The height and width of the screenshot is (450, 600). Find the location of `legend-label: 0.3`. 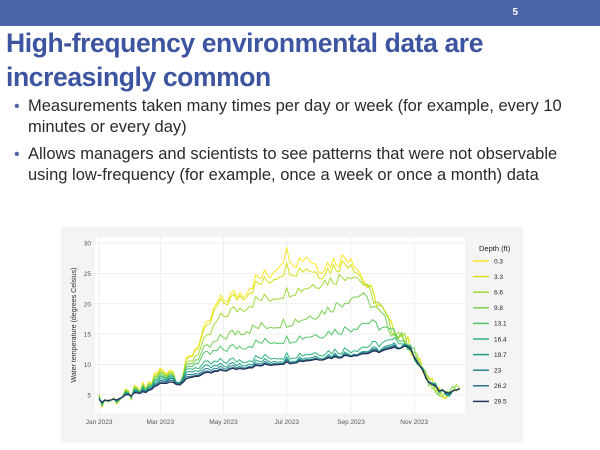

legend-label: 0.3 is located at coordinates (498, 261).